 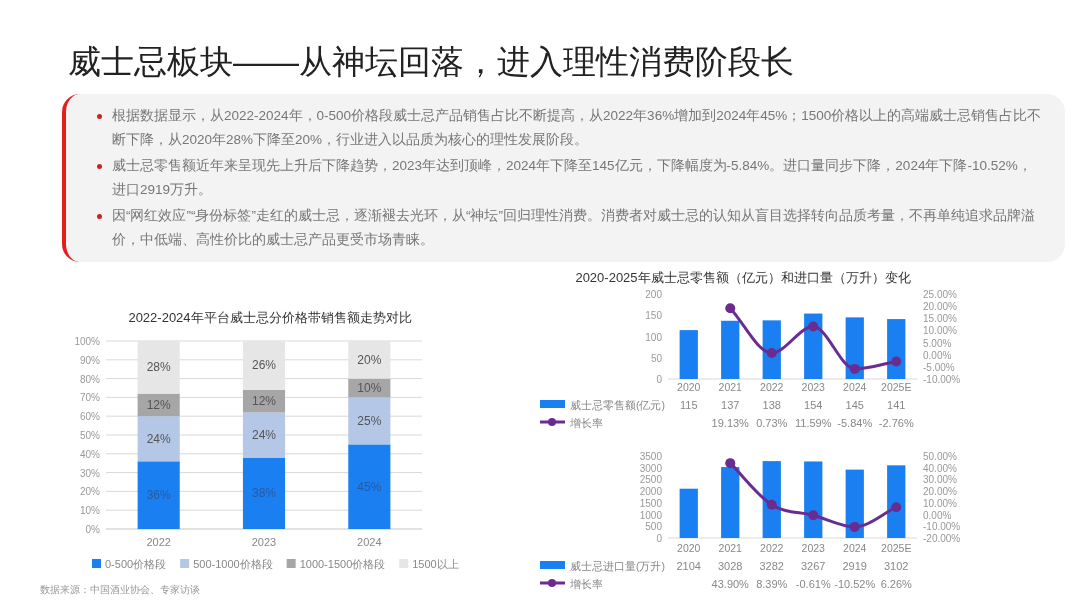 I want to click on y-tick-label: 3000, so click(x=651, y=468).